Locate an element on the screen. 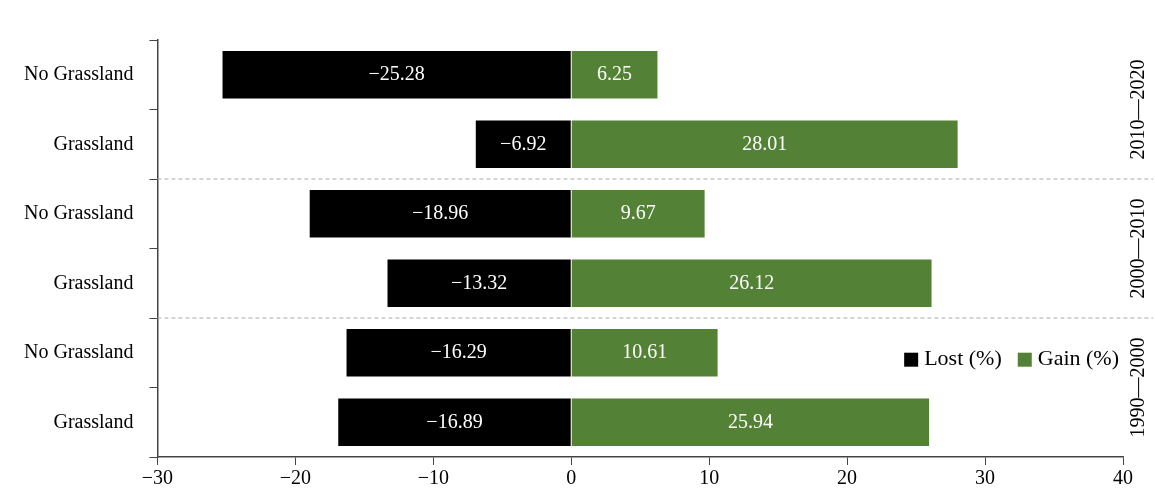 The image size is (1155, 497). x-tick-label: 20 is located at coordinates (847, 477).